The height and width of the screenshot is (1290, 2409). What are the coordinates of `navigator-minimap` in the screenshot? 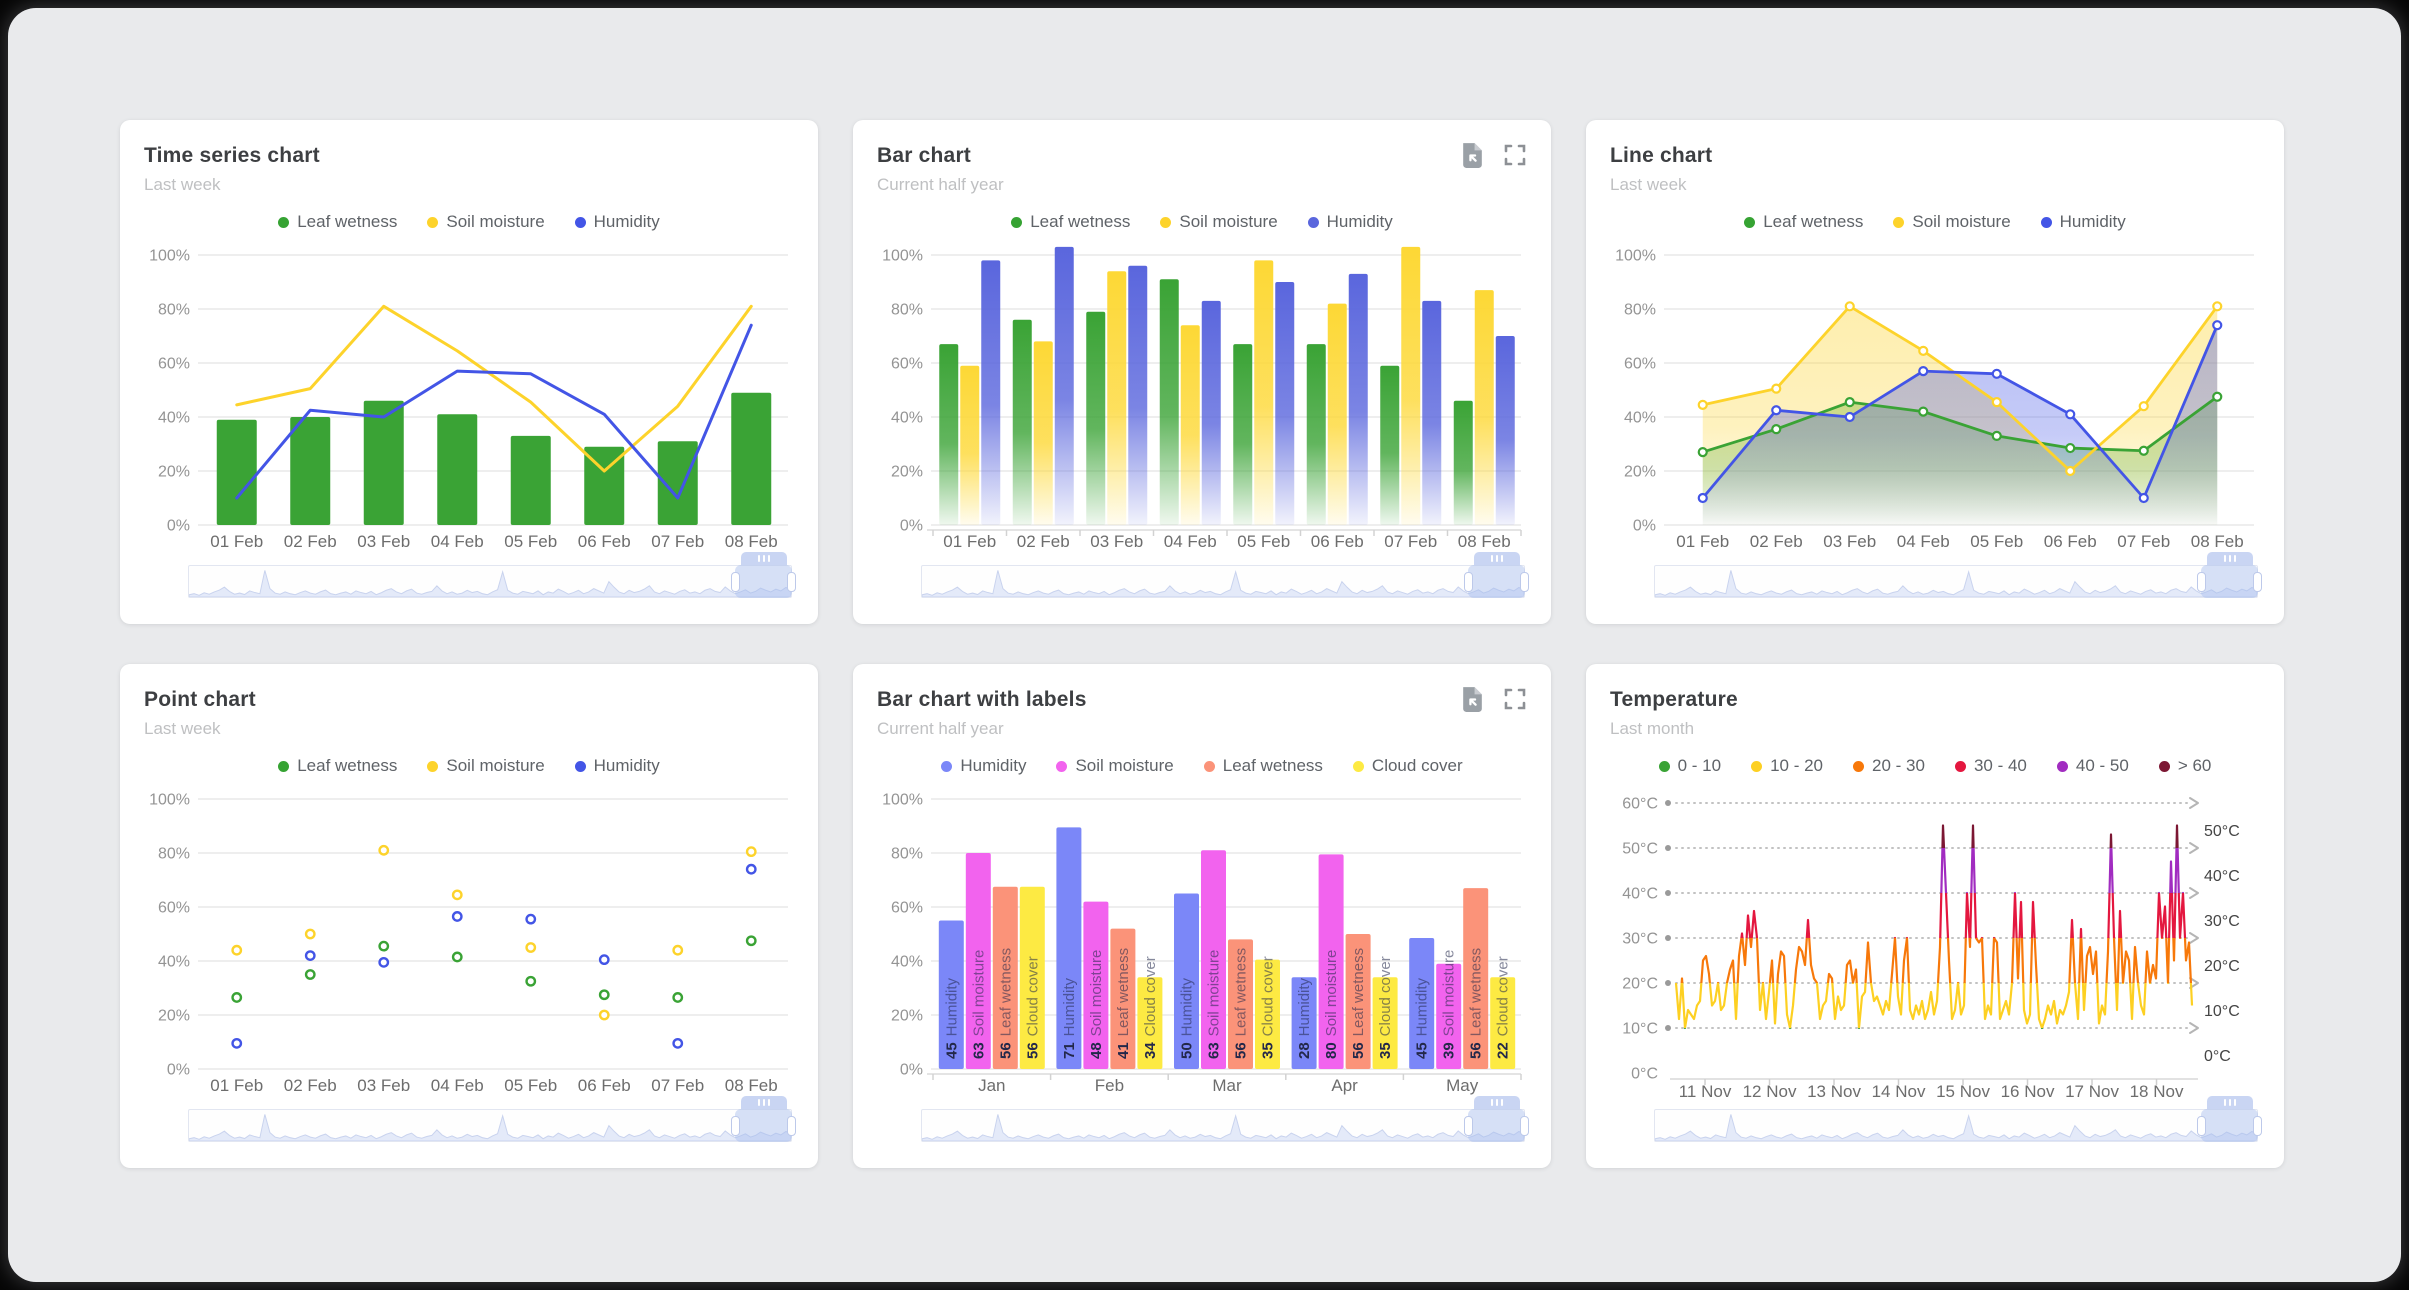 It's located at (1223, 1125).